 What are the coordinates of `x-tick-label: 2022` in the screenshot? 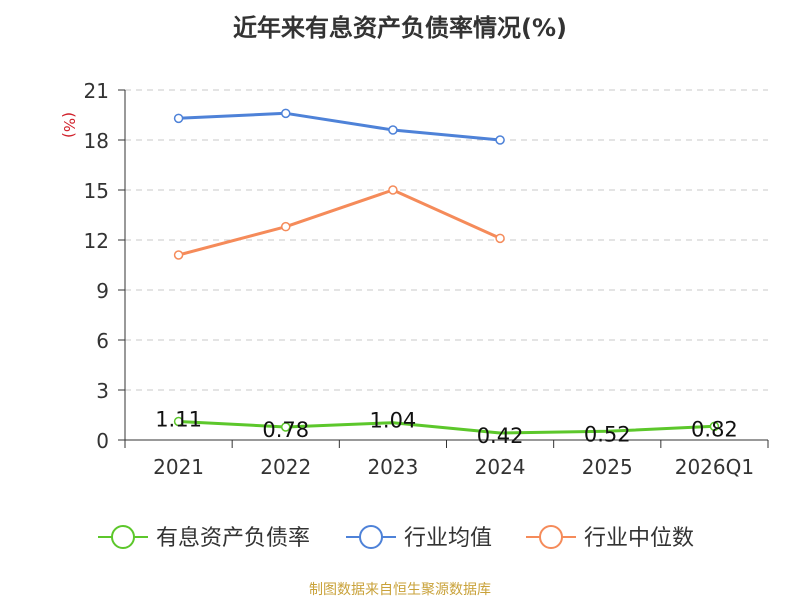 It's located at (285, 467).